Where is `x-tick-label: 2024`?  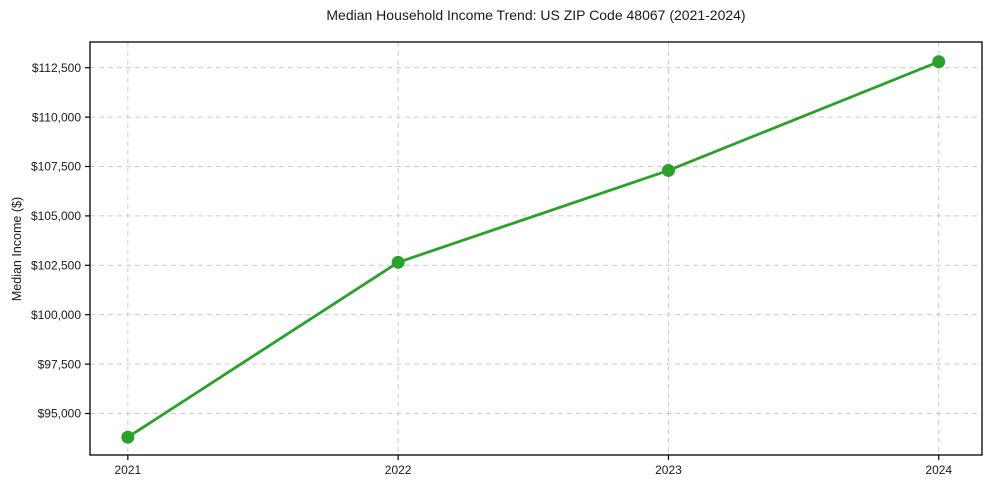 x-tick-label: 2024 is located at coordinates (938, 470).